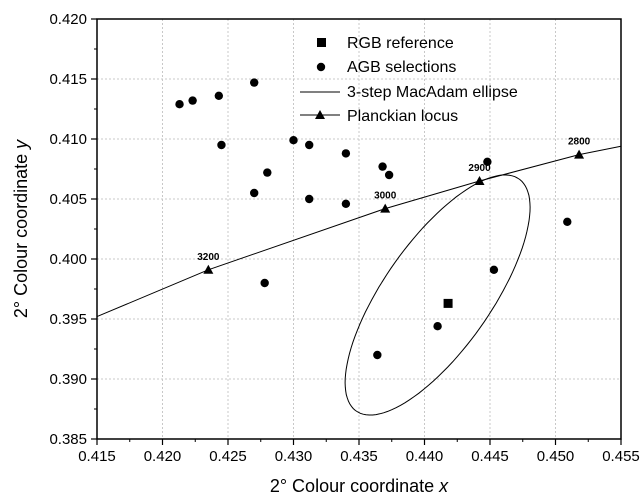  I want to click on x-tick-label: 0.425, so click(228, 456).